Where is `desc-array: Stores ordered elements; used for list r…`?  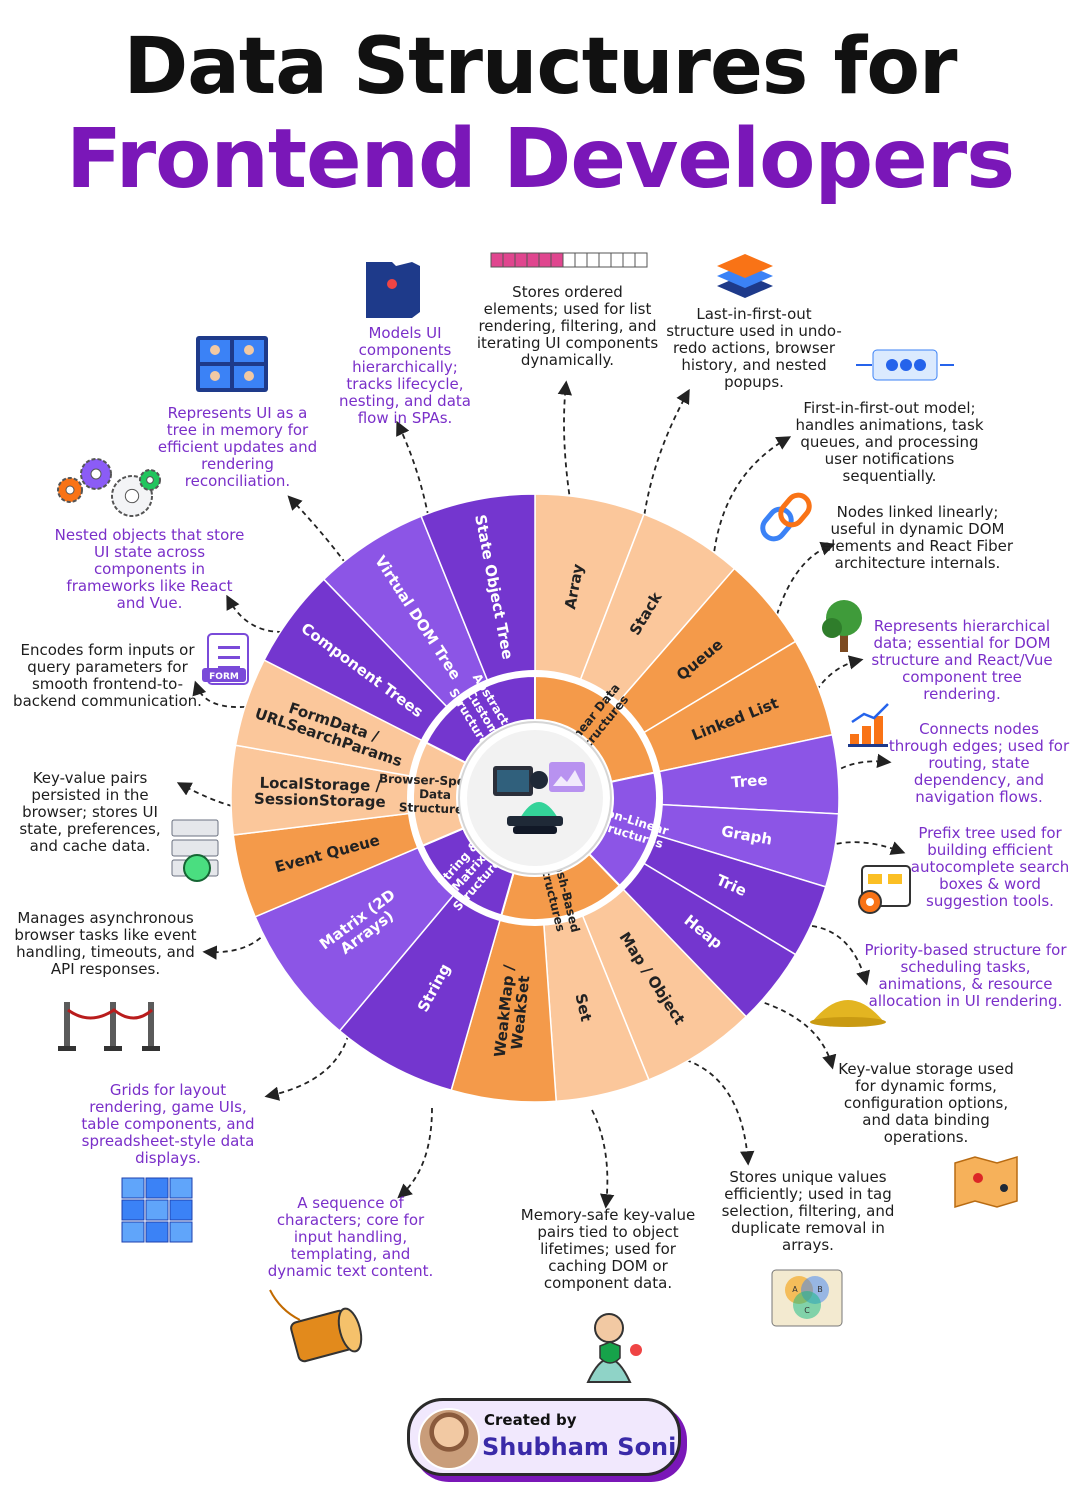
desc-array: Stores ordered elements; used for list r… is located at coordinates (567, 326).